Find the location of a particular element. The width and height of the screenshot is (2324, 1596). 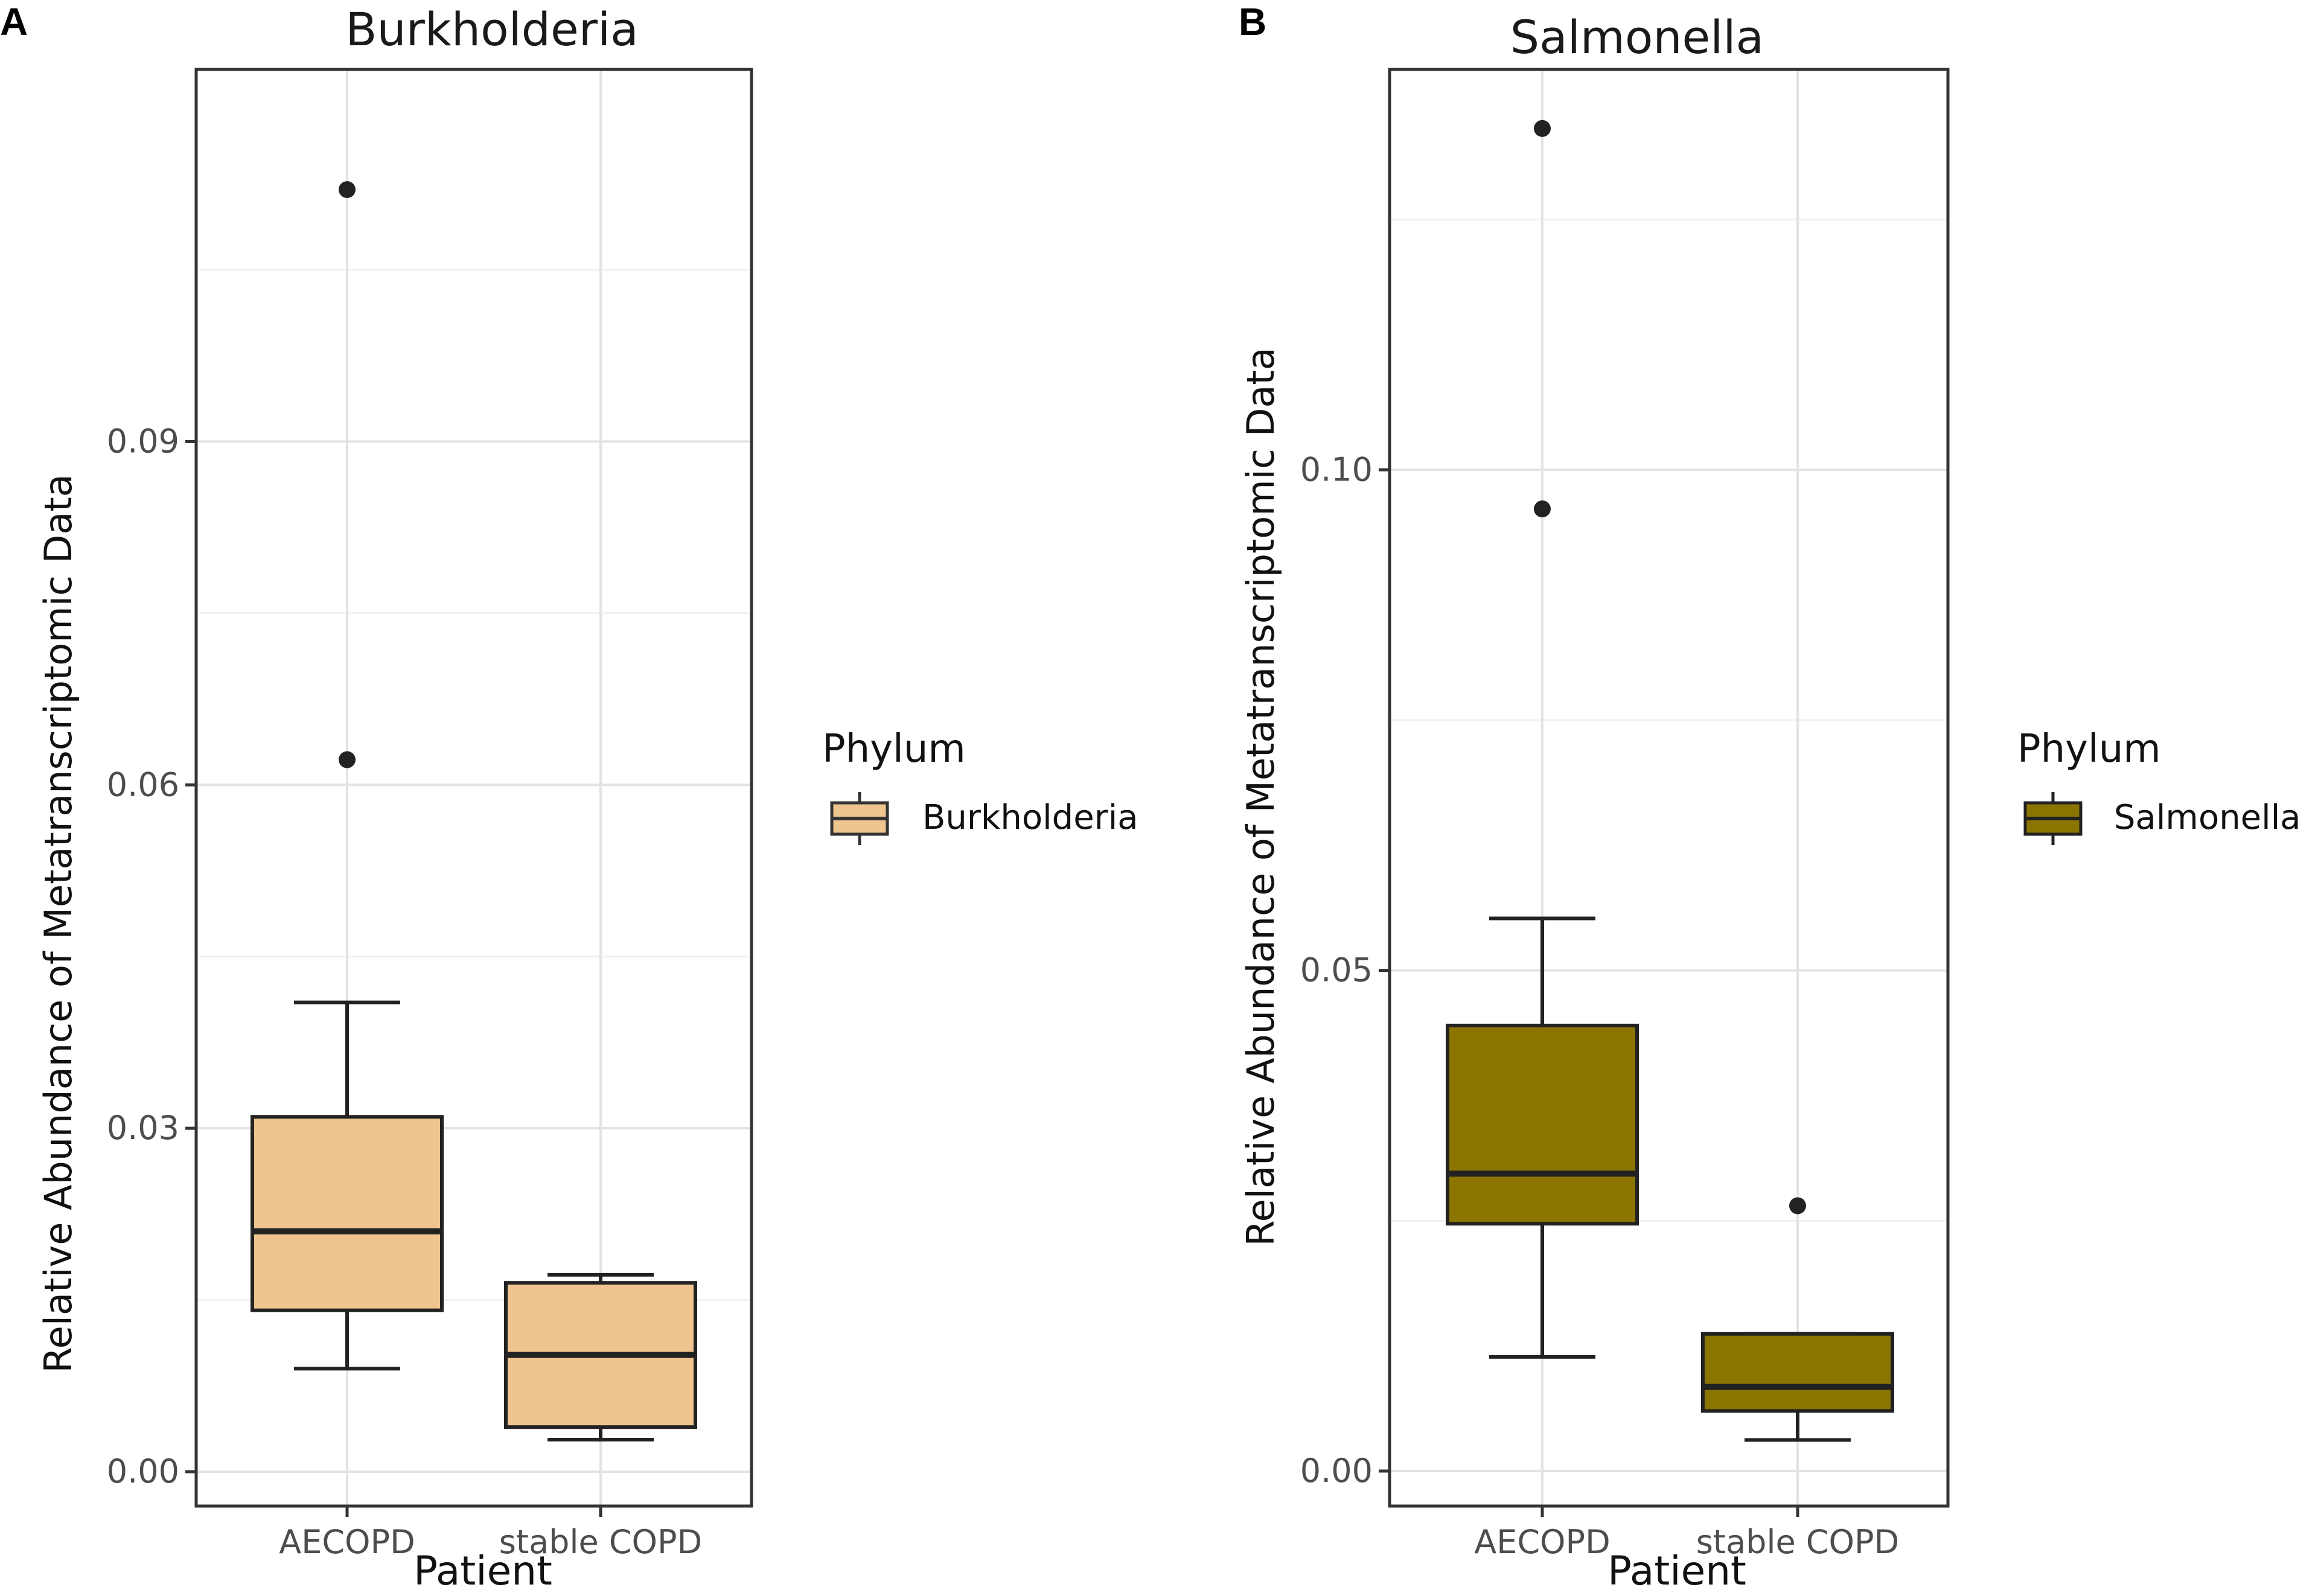

y-tick-label: 0.09 is located at coordinates (143, 441).